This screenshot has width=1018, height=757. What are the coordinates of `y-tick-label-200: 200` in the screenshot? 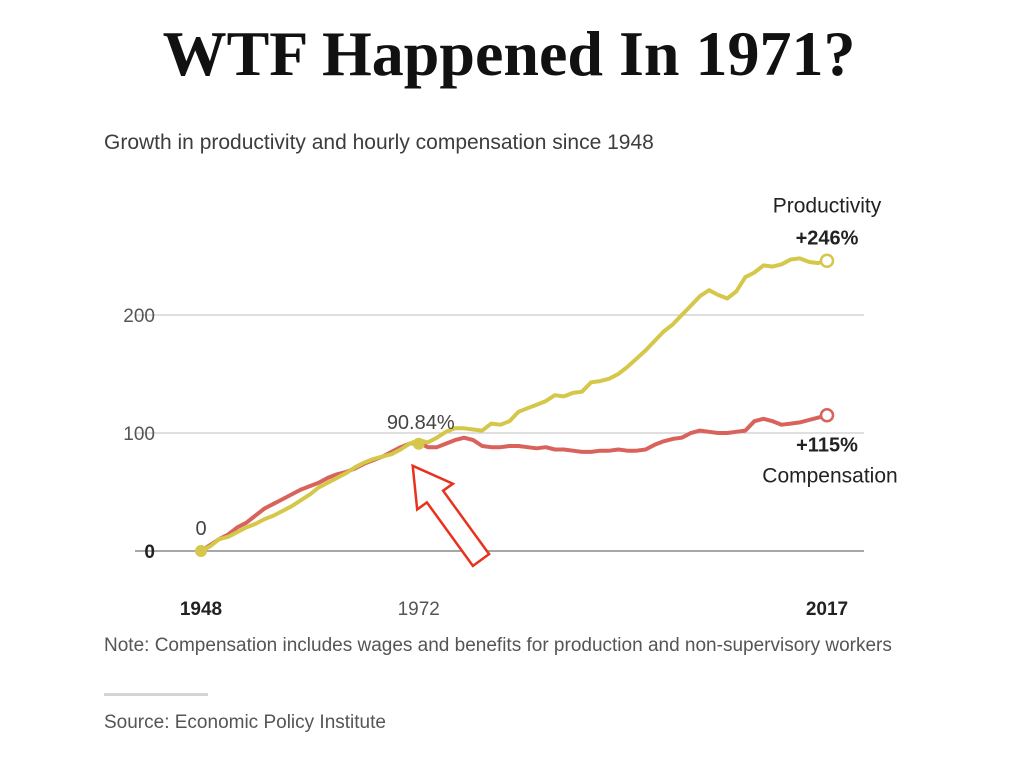 It's located at (139, 316).